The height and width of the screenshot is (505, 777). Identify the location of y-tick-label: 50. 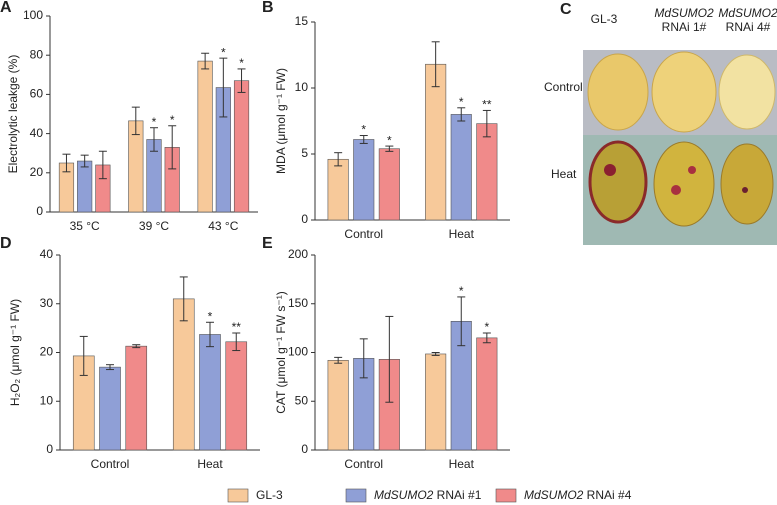
(302, 400).